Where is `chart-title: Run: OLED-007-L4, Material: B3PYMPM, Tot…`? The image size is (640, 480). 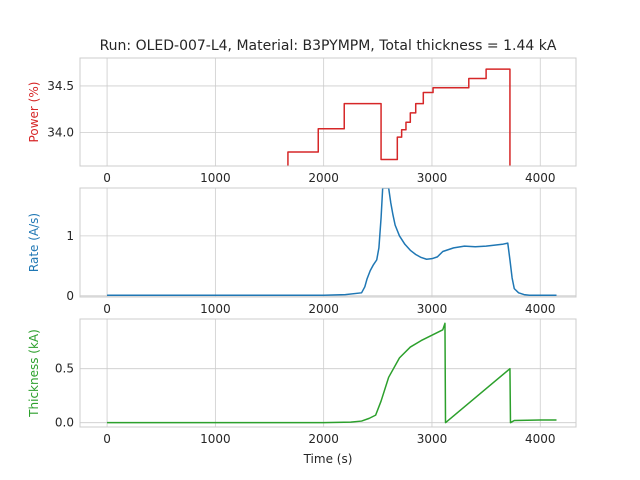 chart-title: Run: OLED-007-L4, Material: B3PYMPM, Tot… is located at coordinates (328, 46).